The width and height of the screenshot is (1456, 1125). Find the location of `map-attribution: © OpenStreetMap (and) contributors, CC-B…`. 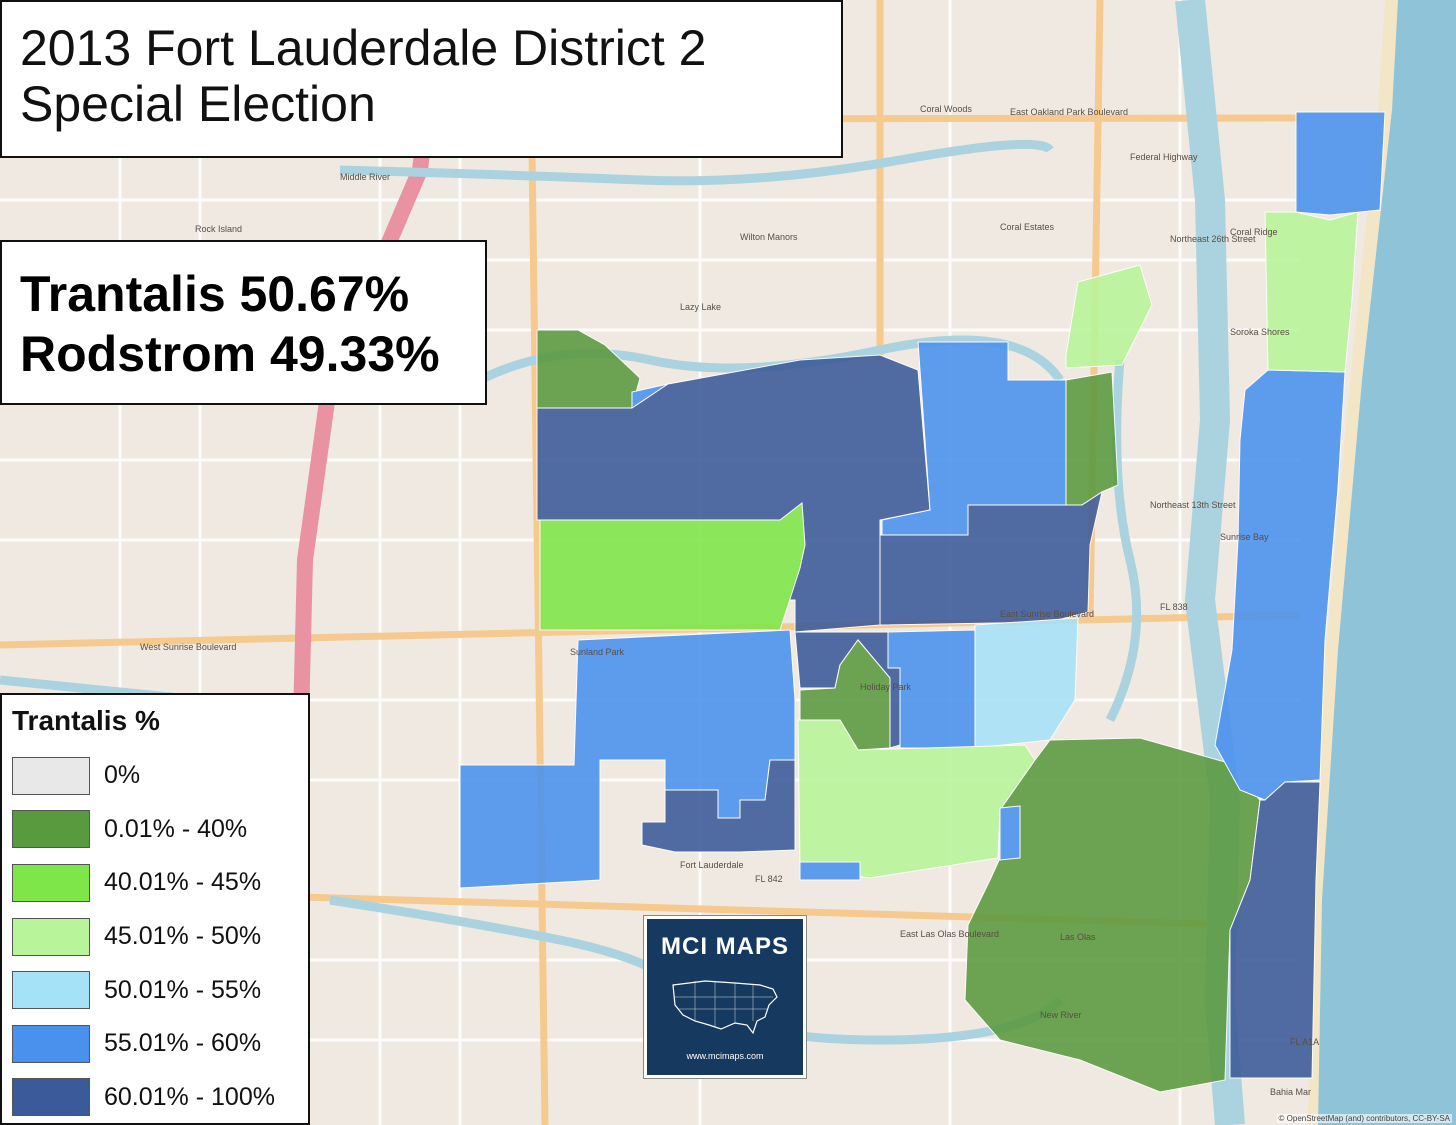

map-attribution: © OpenStreetMap (and) contributors, CC-B… is located at coordinates (1364, 1118).